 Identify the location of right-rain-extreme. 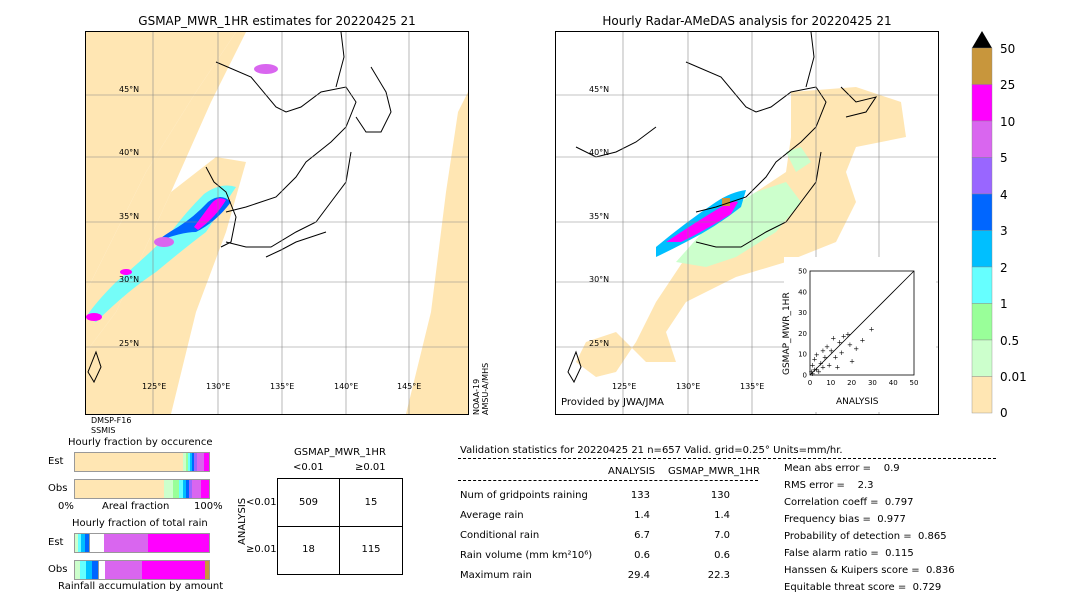
(726, 202).